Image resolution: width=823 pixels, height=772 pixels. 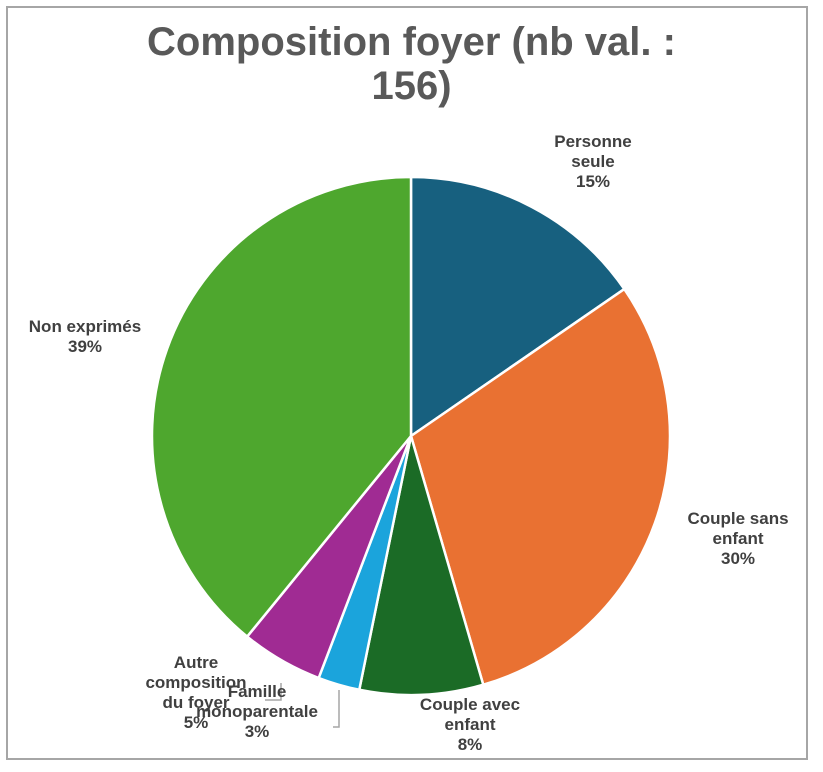 I want to click on label-text-personne-seule: Personne, so click(x=592, y=141).